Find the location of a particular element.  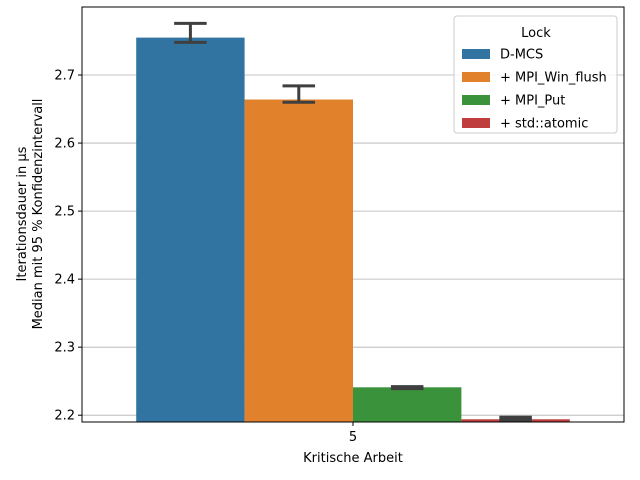

y-tick-label: 2.3 is located at coordinates (64, 348).